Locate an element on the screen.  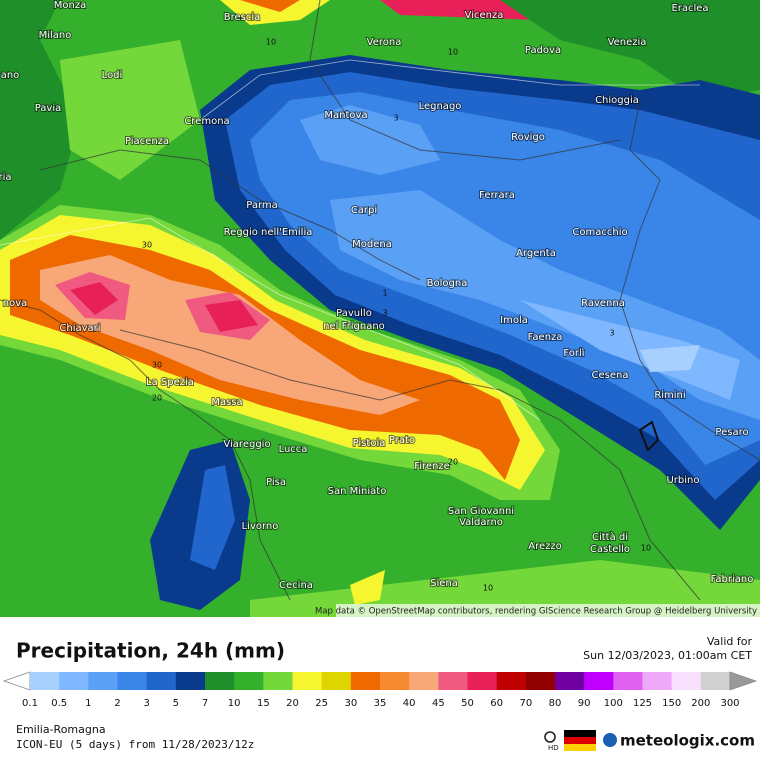
legend-tick-label: 100 is located at coordinates (613, 703).